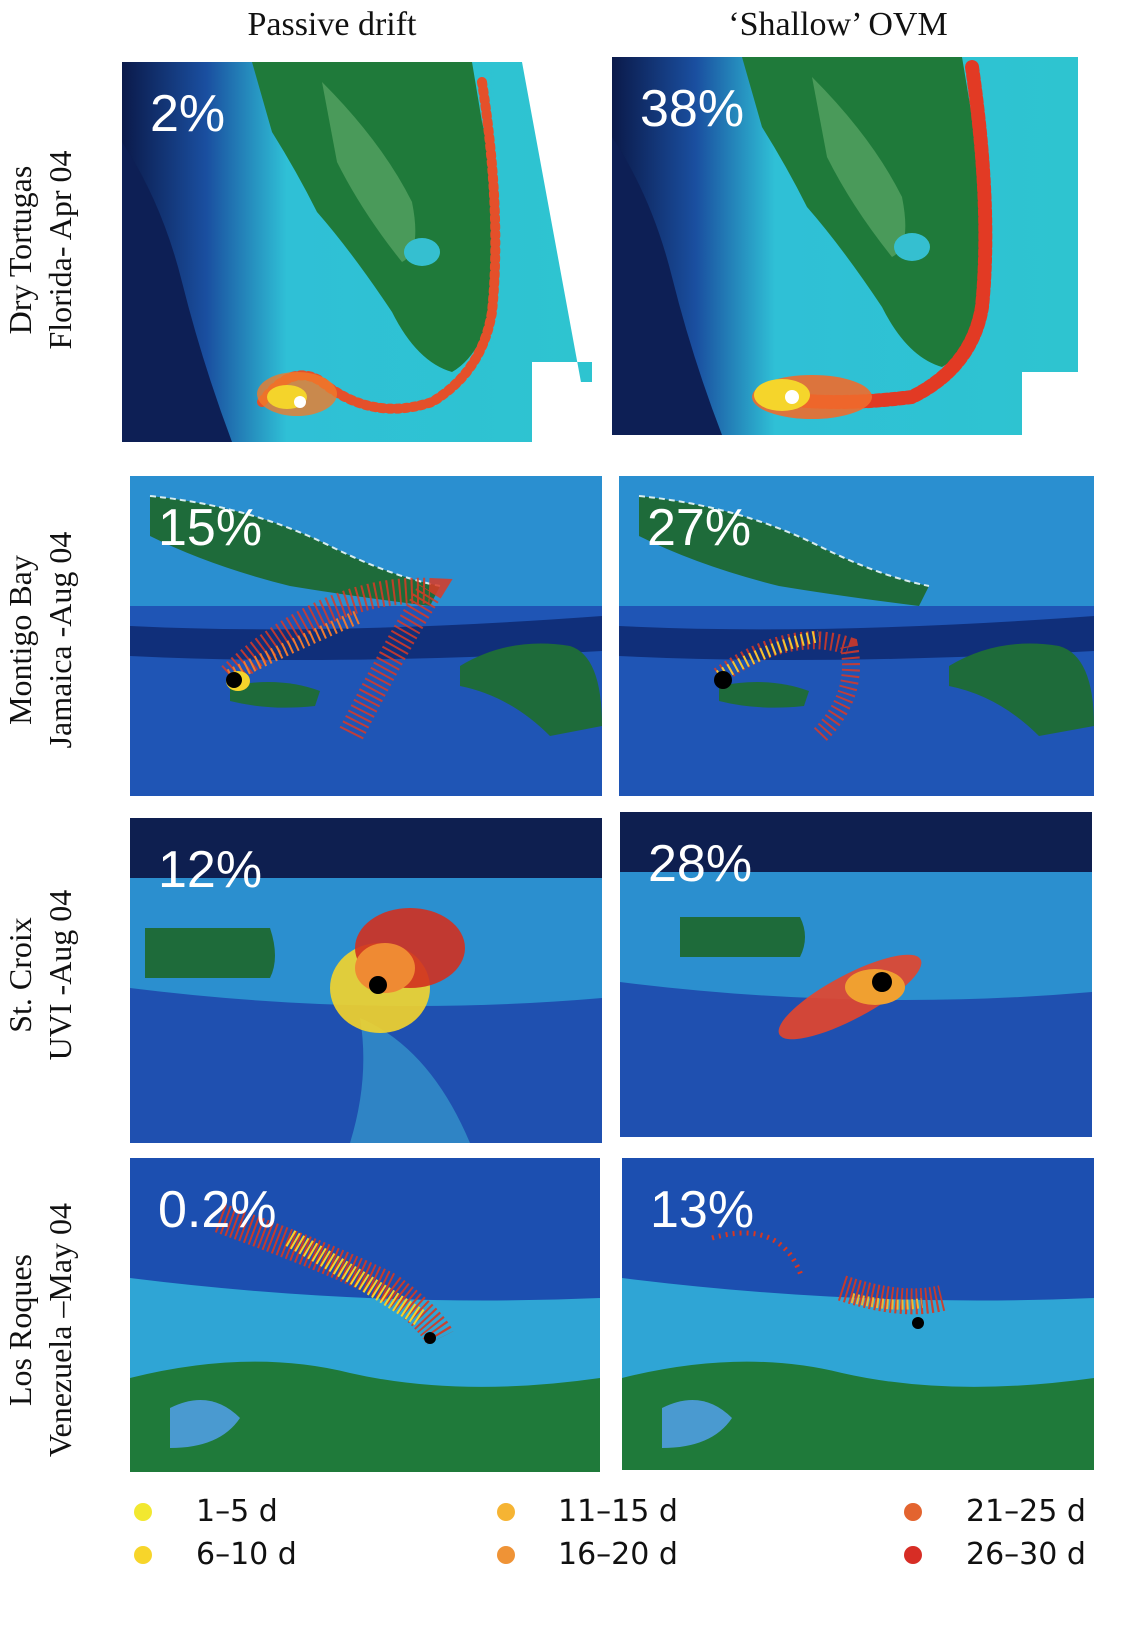  I want to click on row-label-line1: Dry Tortugas, so click(20, 250).